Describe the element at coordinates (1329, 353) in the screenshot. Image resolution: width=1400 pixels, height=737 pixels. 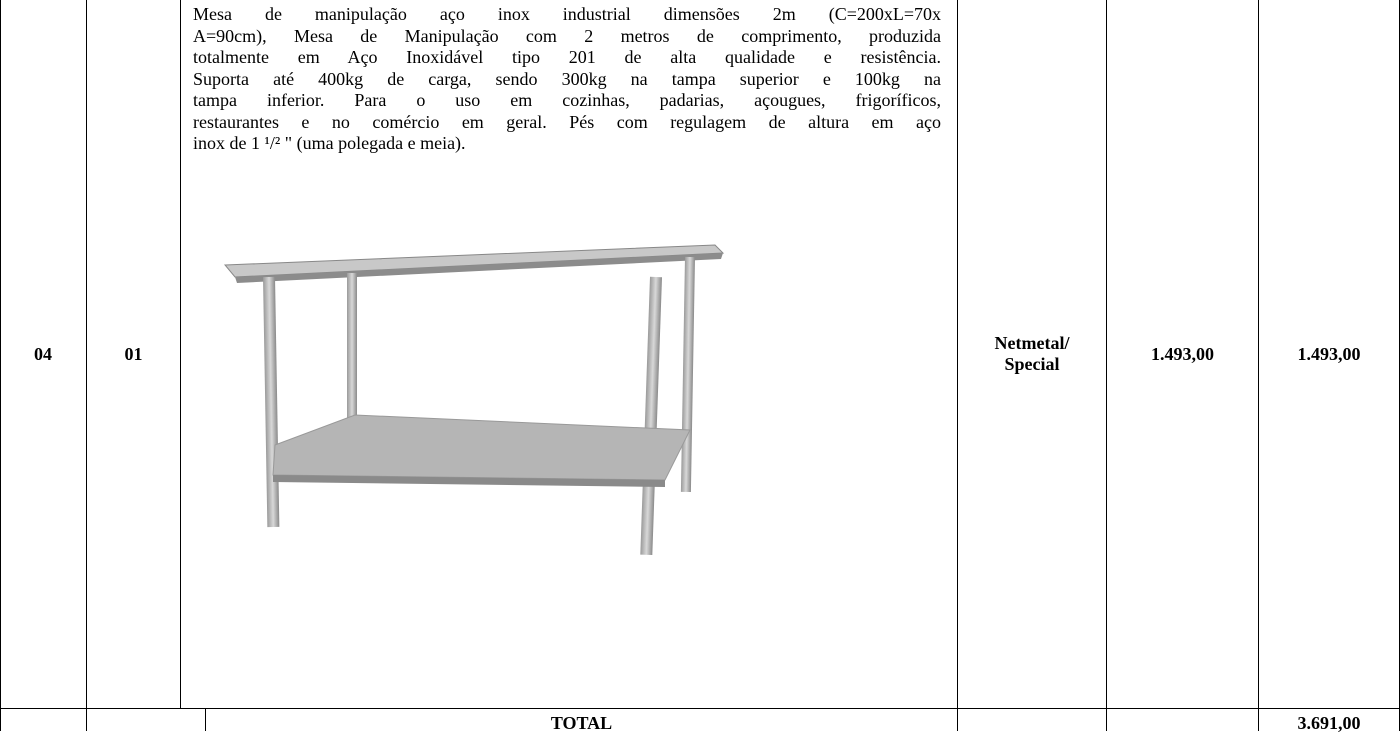
I see `total-price: 1.493,00` at that location.